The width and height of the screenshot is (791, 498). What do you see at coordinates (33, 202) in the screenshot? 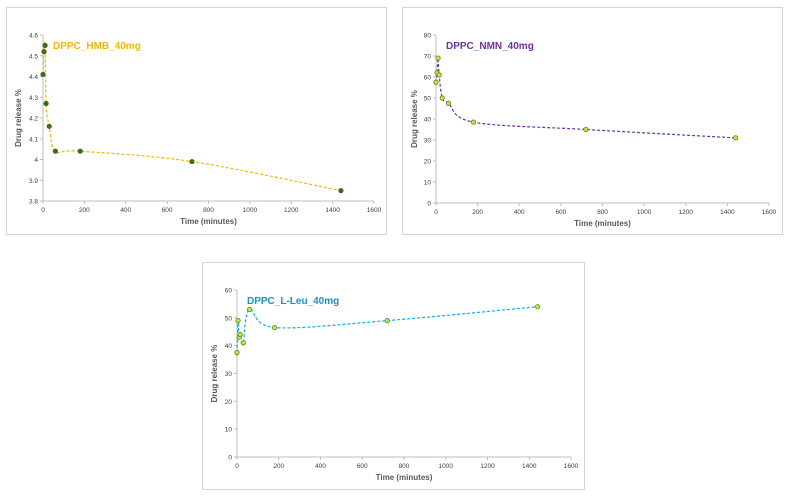
I see `y-tick-label: 3.8` at bounding box center [33, 202].